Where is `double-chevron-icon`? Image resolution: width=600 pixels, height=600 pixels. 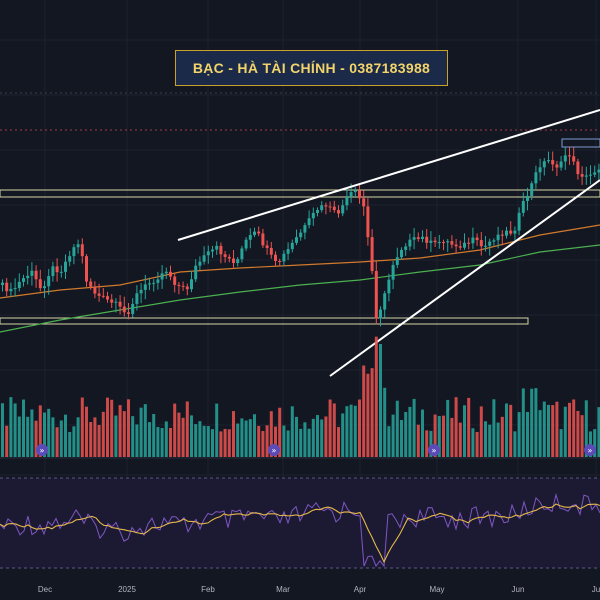 double-chevron-icon is located at coordinates (590, 450).